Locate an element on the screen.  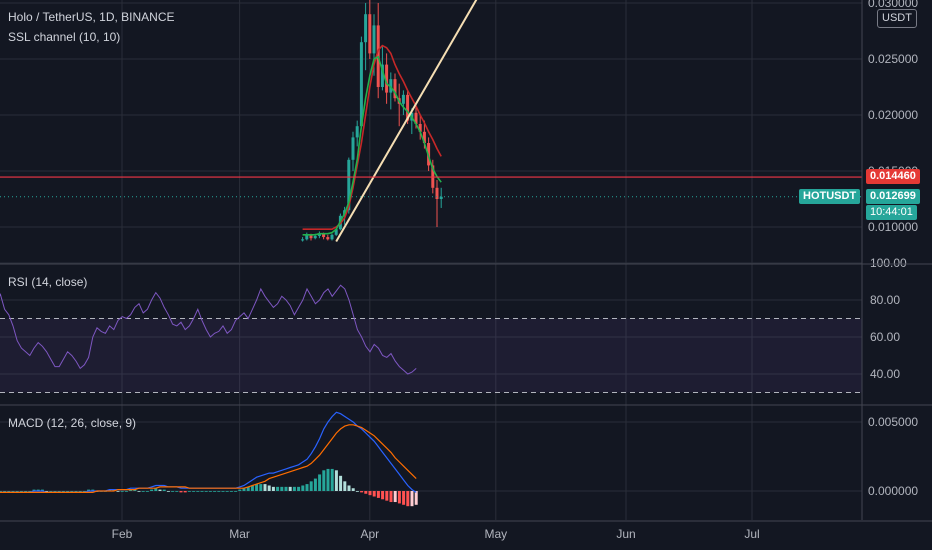
rsi-tick-label: 60.00 is located at coordinates (885, 337).